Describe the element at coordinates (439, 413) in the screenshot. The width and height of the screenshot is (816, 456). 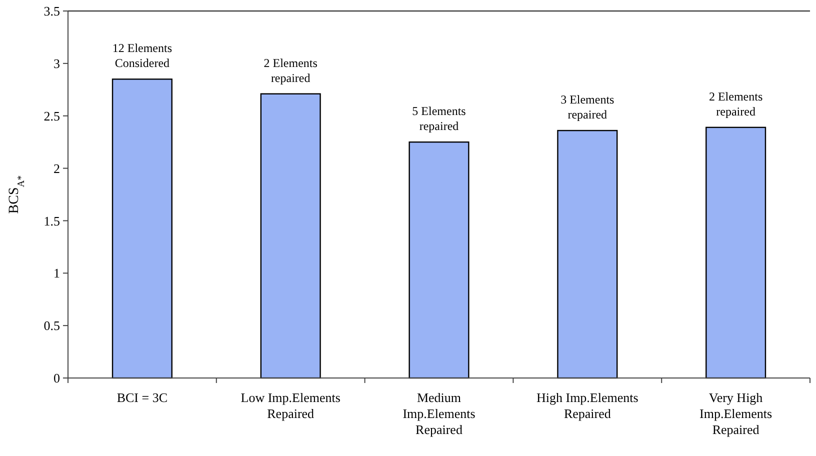
I see `x-tick-label: Medium Imp.Elements Repaired` at that location.